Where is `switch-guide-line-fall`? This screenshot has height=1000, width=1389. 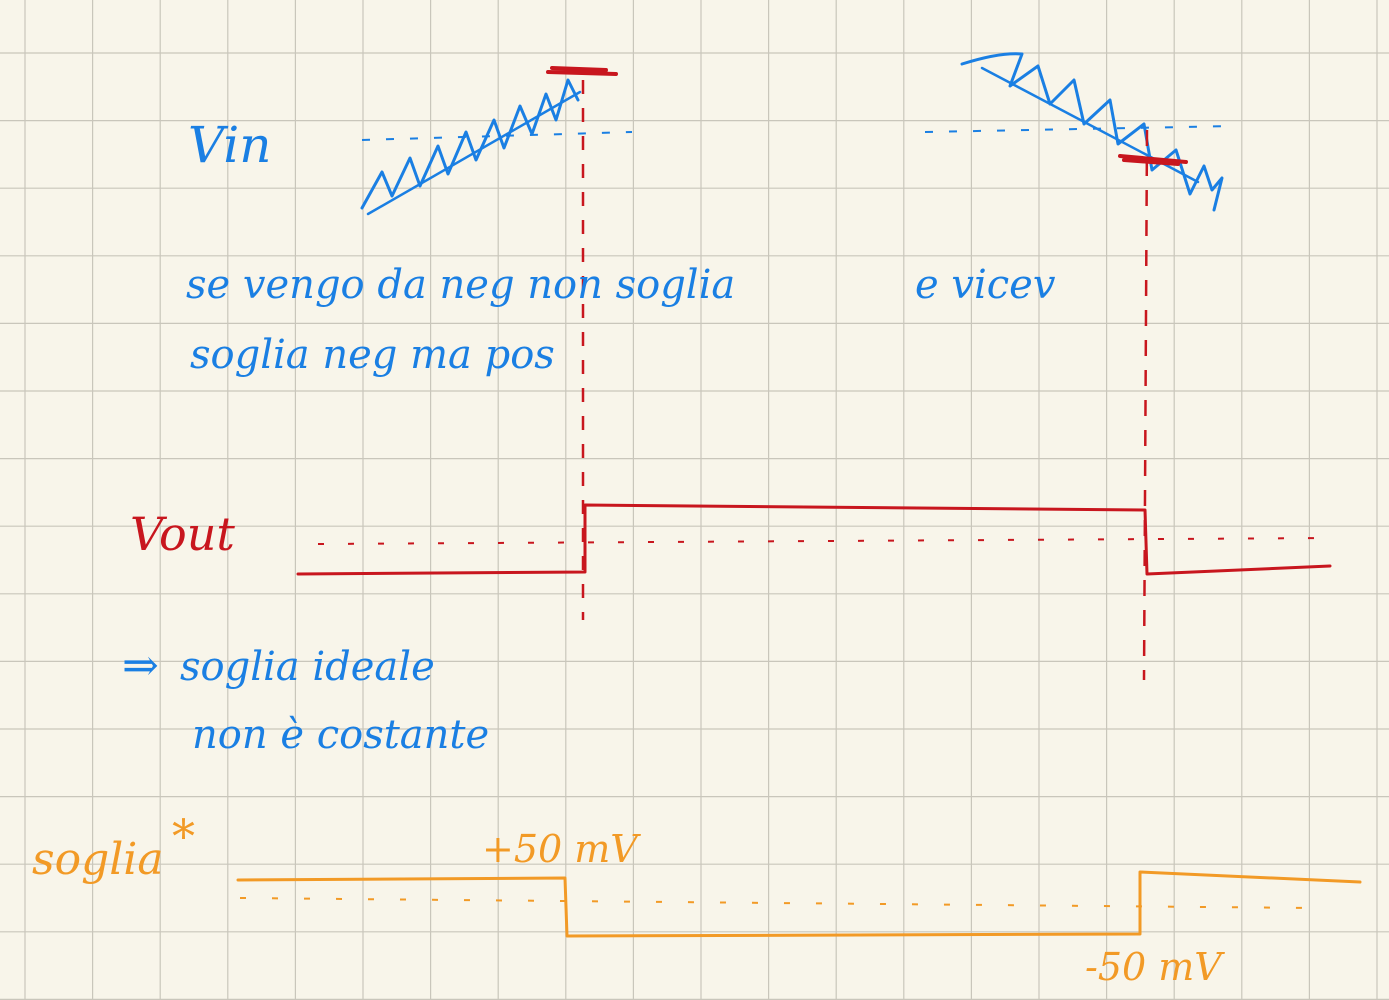 switch-guide-line-fall is located at coordinates (1145, 405).